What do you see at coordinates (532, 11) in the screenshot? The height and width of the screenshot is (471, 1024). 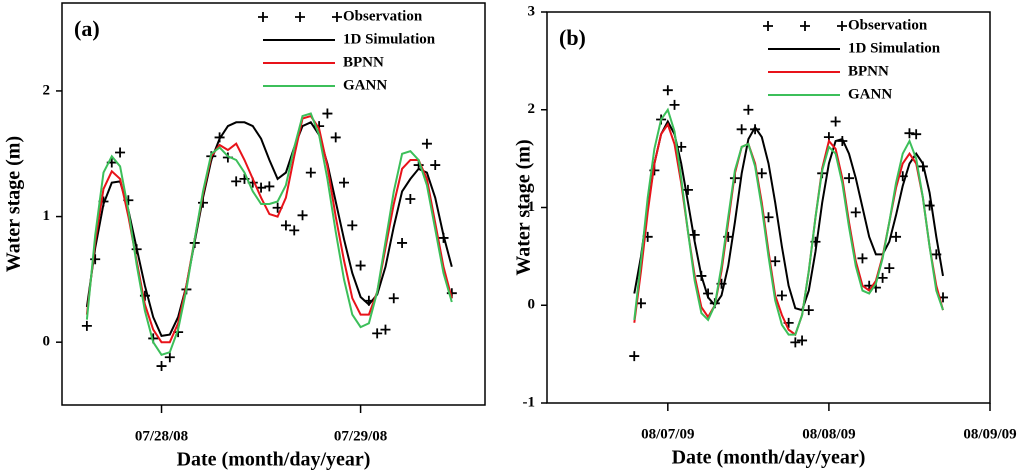 I see `y-tick-label: 3` at bounding box center [532, 11].